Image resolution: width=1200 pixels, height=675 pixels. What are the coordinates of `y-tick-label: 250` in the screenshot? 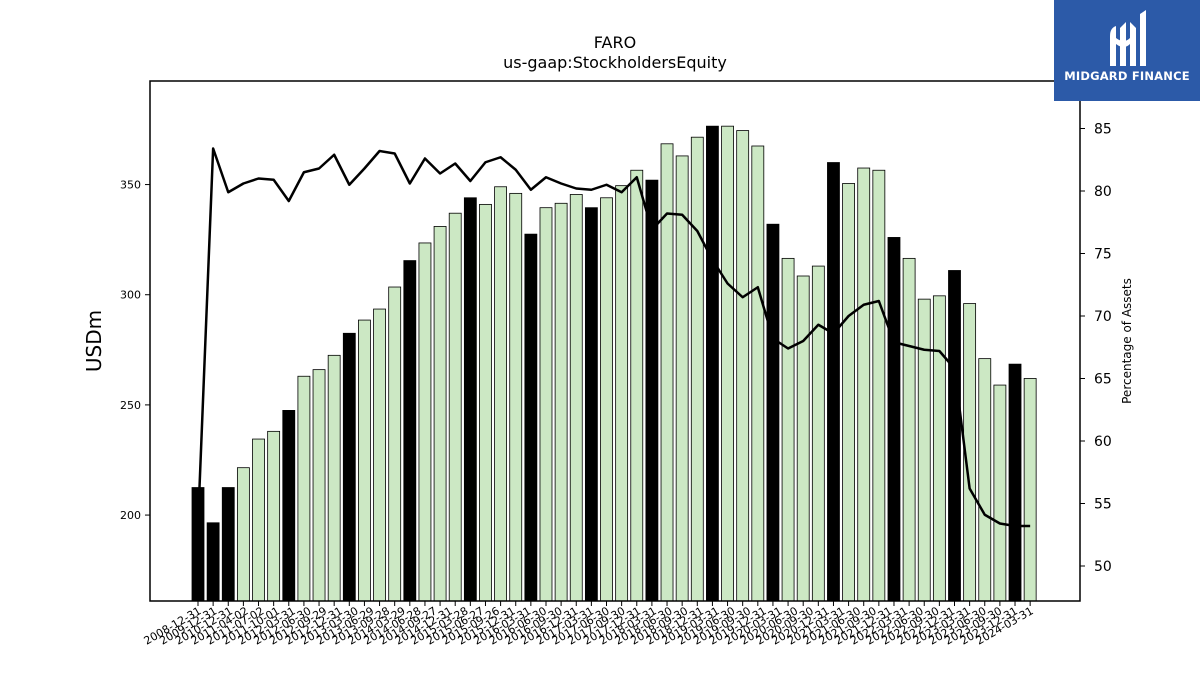 It's located at (130, 405).